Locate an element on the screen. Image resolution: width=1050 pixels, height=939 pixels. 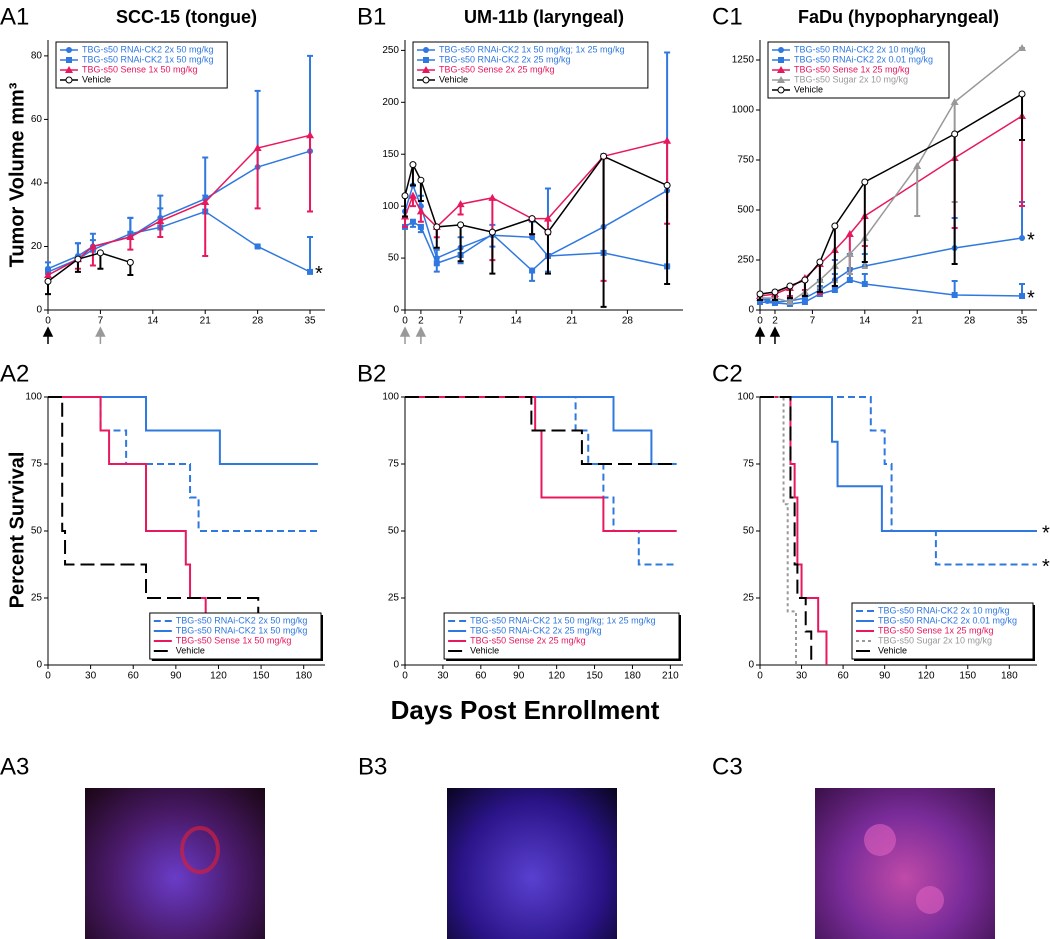
x-tick-label: 30 is located at coordinates (443, 676).